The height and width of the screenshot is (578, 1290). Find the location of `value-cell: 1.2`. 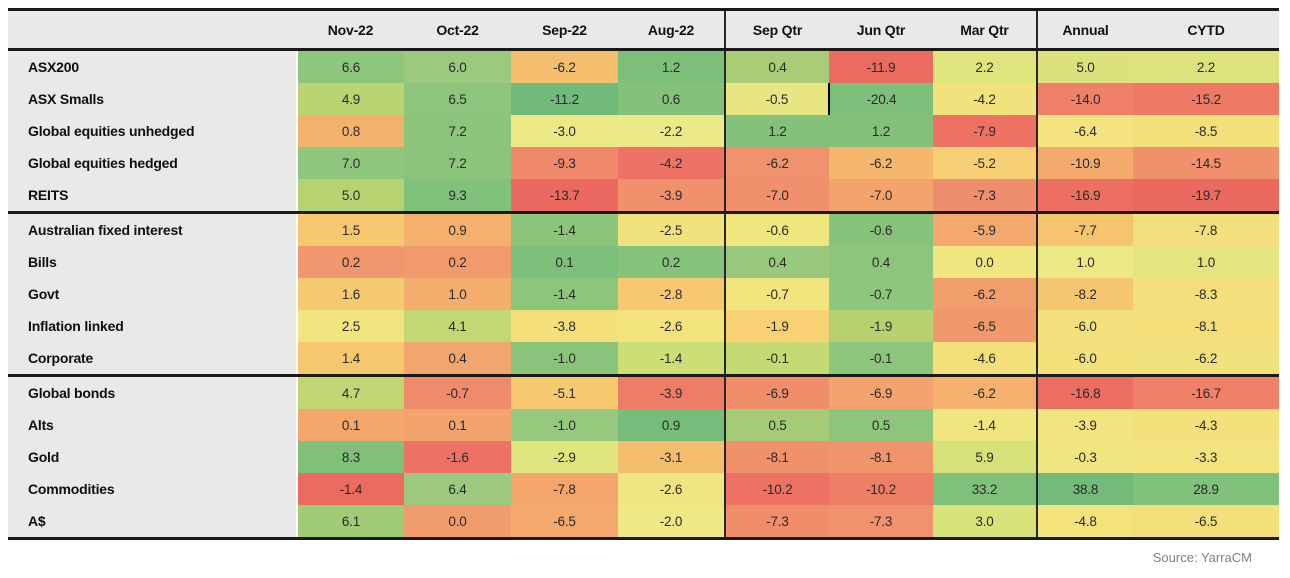

value-cell: 1.2 is located at coordinates (672, 66).